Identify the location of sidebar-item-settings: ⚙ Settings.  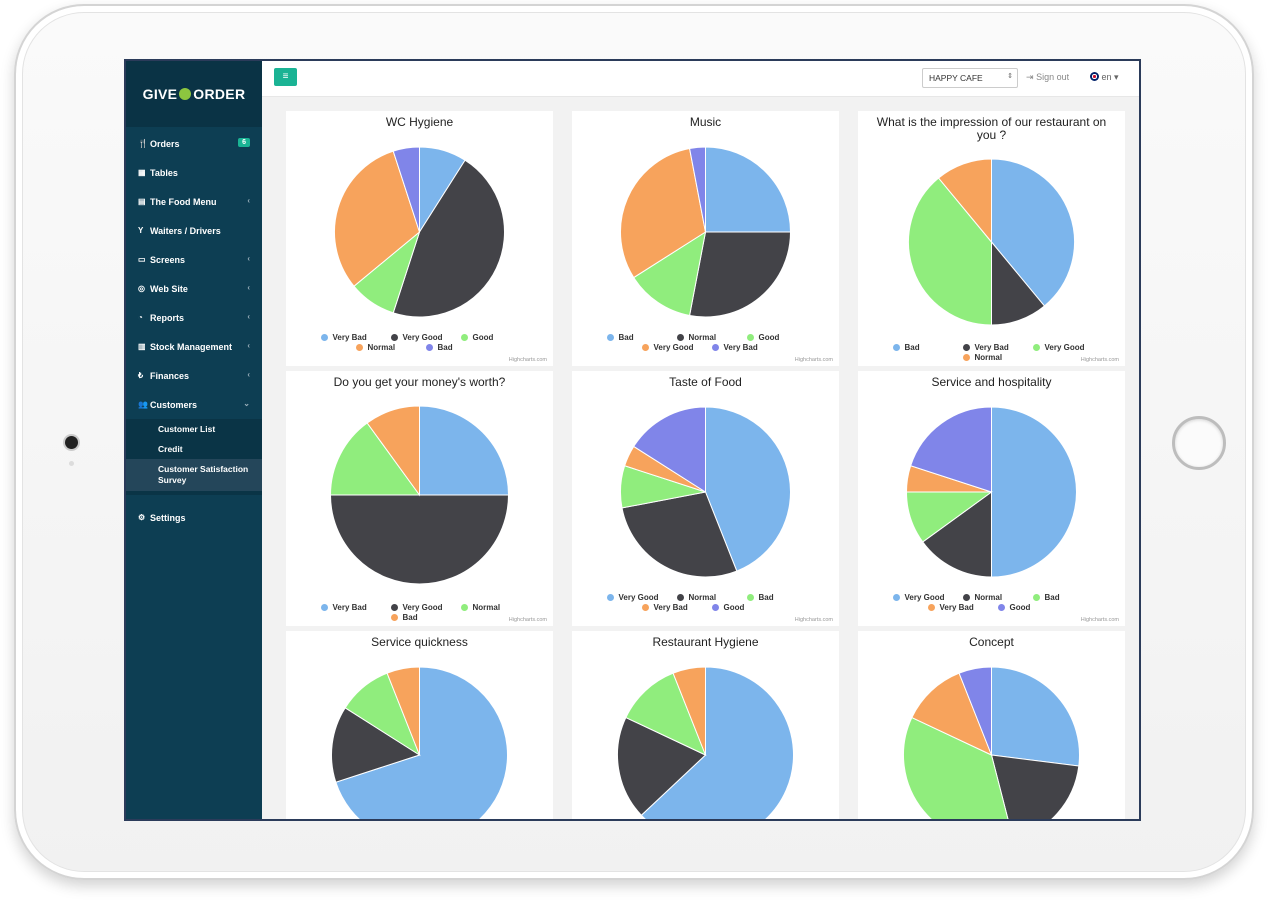
(194, 517).